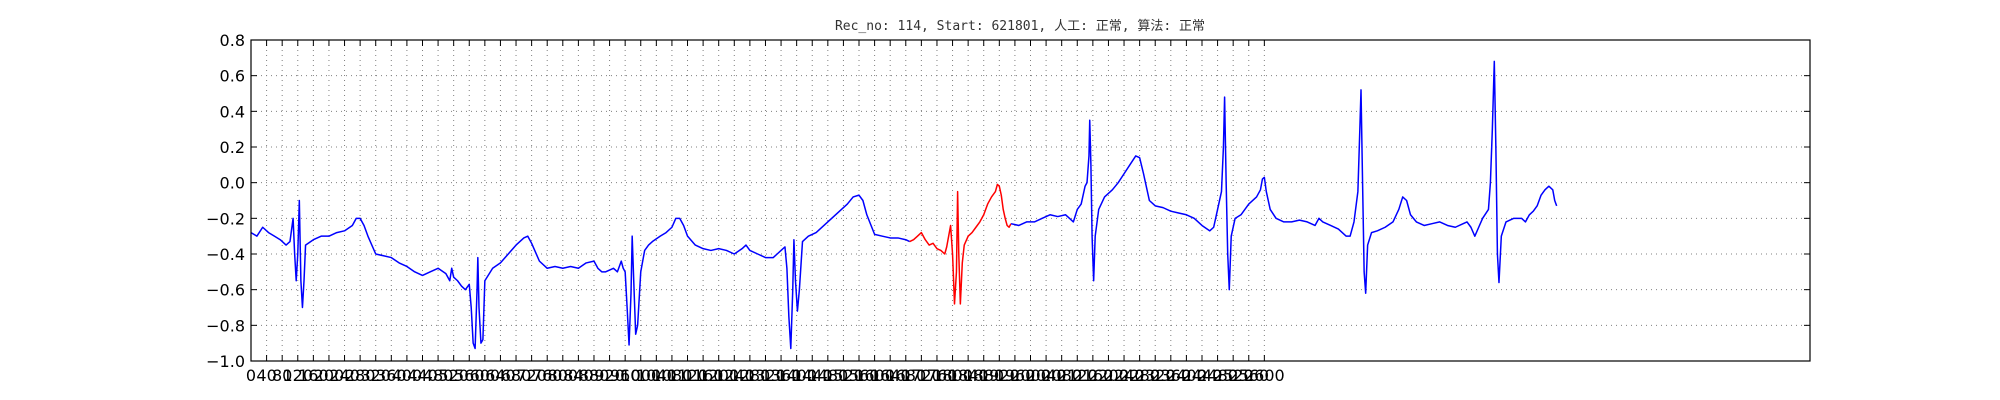 This screenshot has width=2000, height=400. What do you see at coordinates (1015, 375) in the screenshot?
I see `x-tick-label: 1960` at bounding box center [1015, 375].